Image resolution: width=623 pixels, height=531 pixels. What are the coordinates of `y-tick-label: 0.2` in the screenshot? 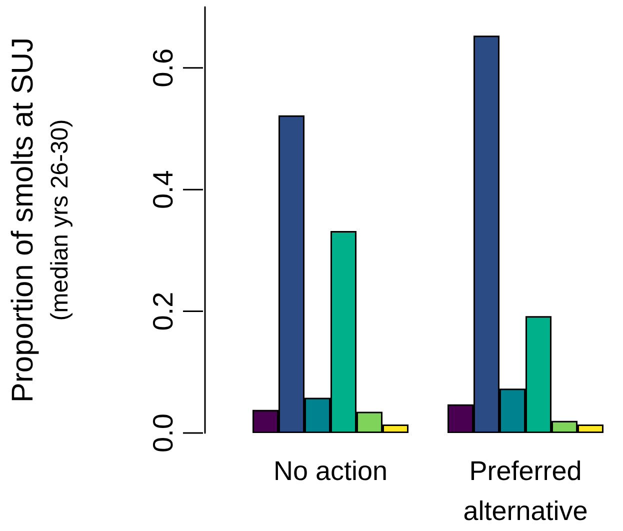 It's located at (163, 311).